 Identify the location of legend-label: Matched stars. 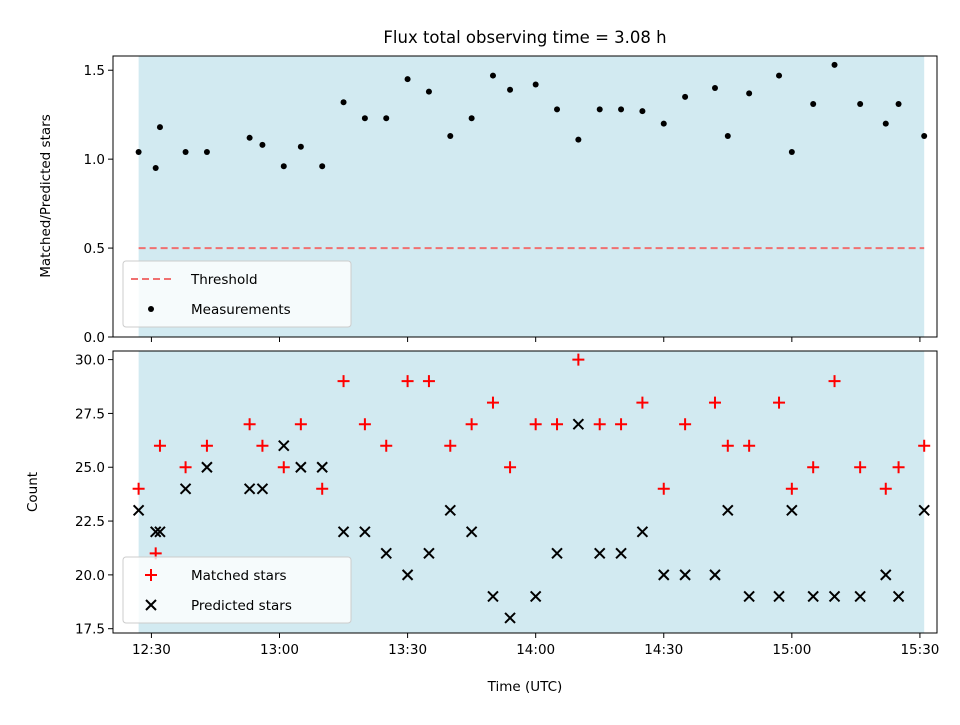
(239, 576).